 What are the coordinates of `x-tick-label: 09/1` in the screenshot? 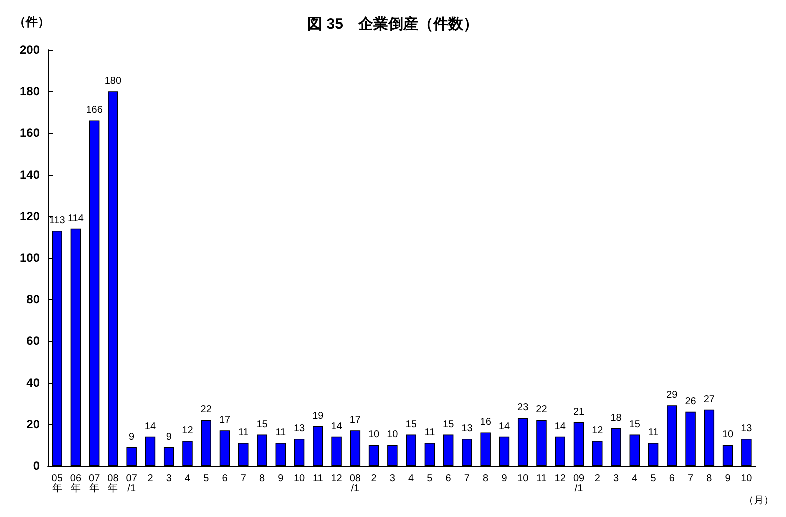 It's located at (579, 484).